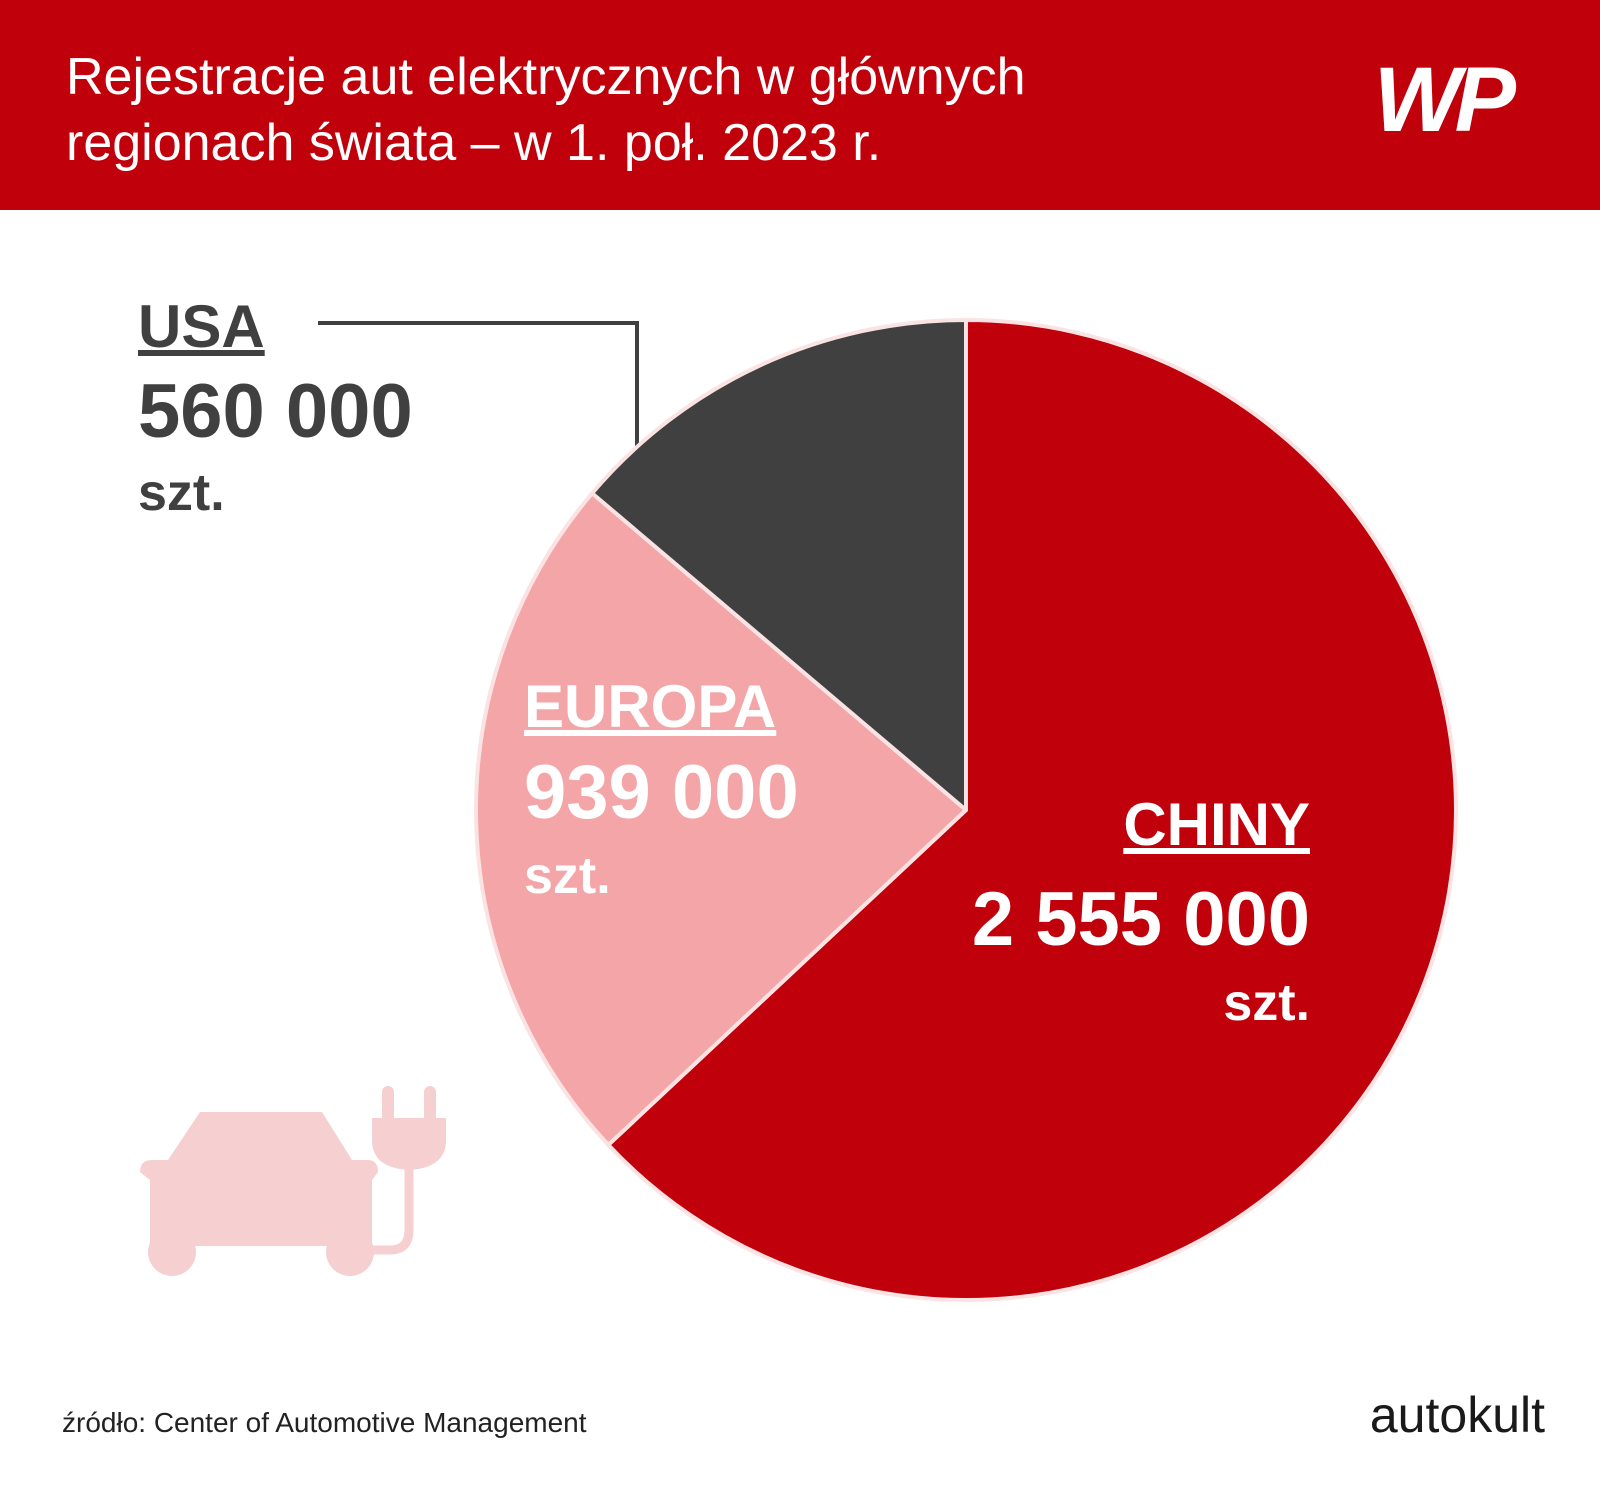 Image resolution: width=1600 pixels, height=1488 pixels. I want to click on leader-line, so click(478, 386).